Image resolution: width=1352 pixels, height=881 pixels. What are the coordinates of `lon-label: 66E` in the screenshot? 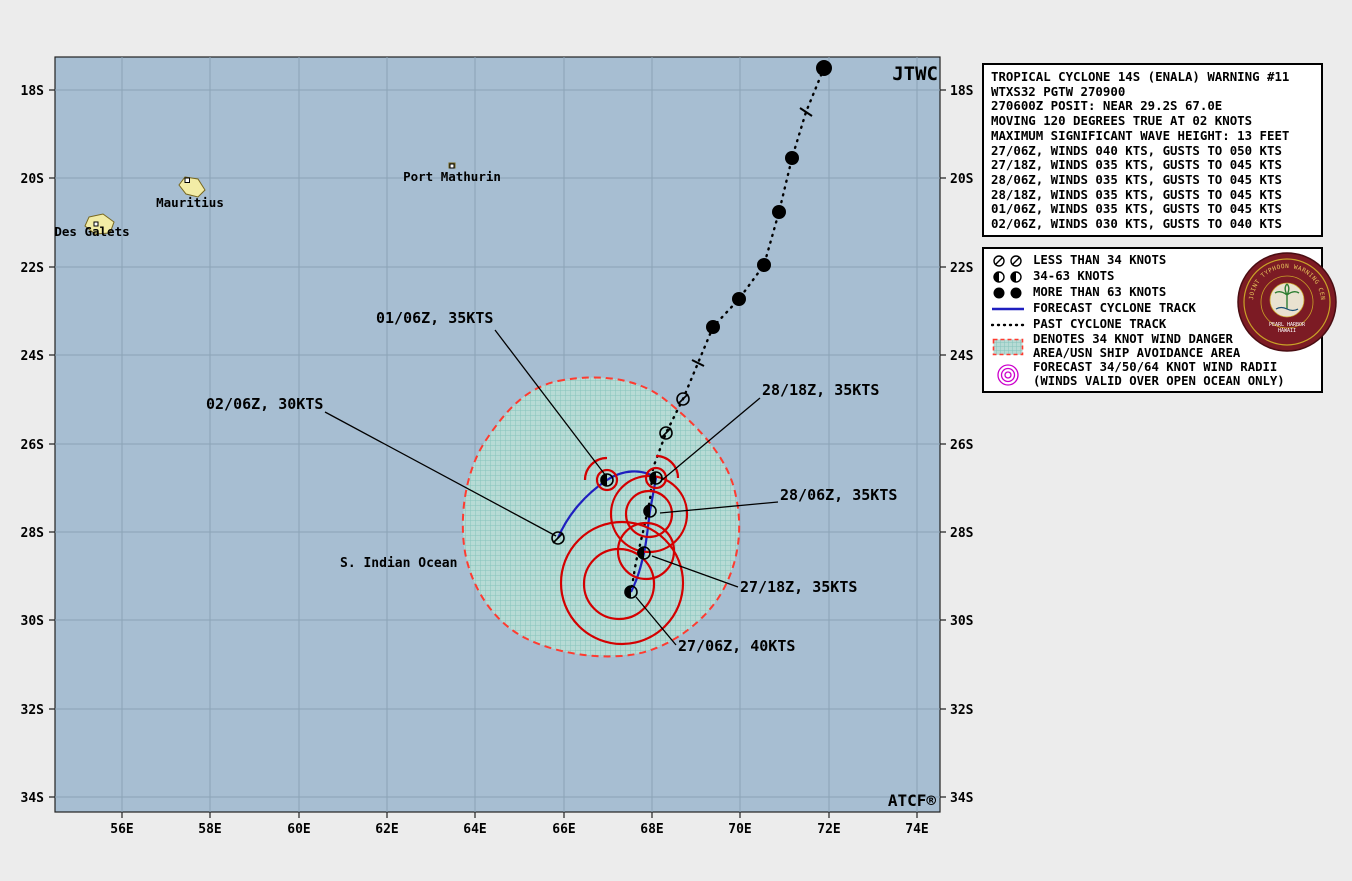 It's located at (563, 829).